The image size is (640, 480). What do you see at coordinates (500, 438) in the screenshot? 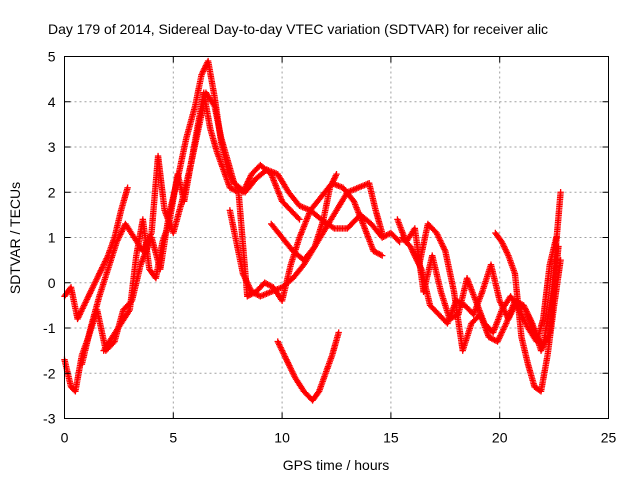
I see `x-tick-label: 20` at bounding box center [500, 438].